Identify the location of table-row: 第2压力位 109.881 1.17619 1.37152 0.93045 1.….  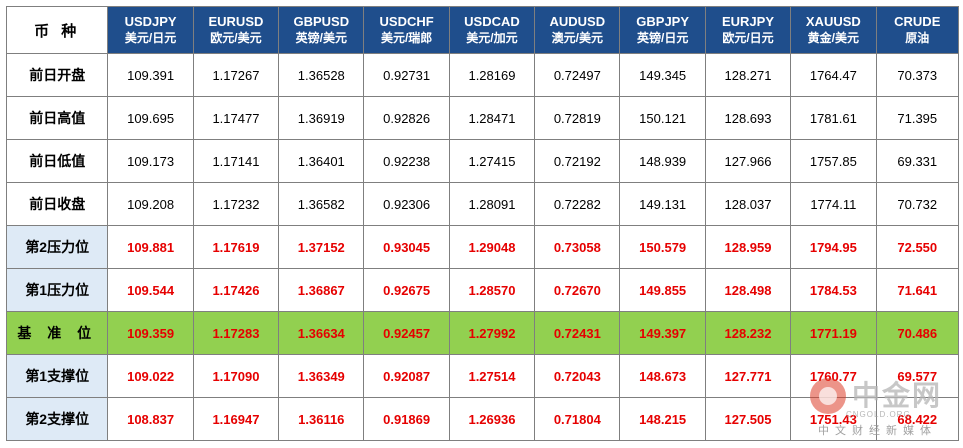
(482, 247).